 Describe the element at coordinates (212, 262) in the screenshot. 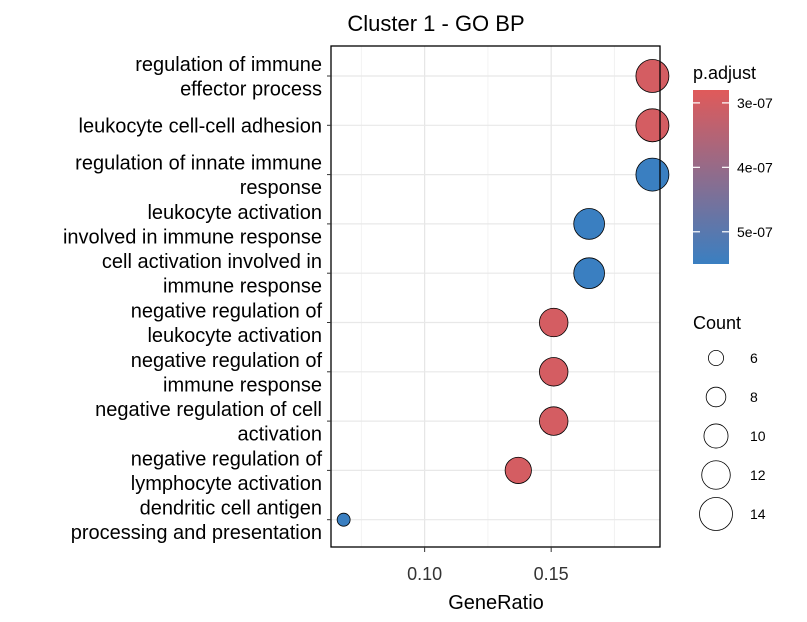

I see `y-tick-label: cell activation involved in` at that location.